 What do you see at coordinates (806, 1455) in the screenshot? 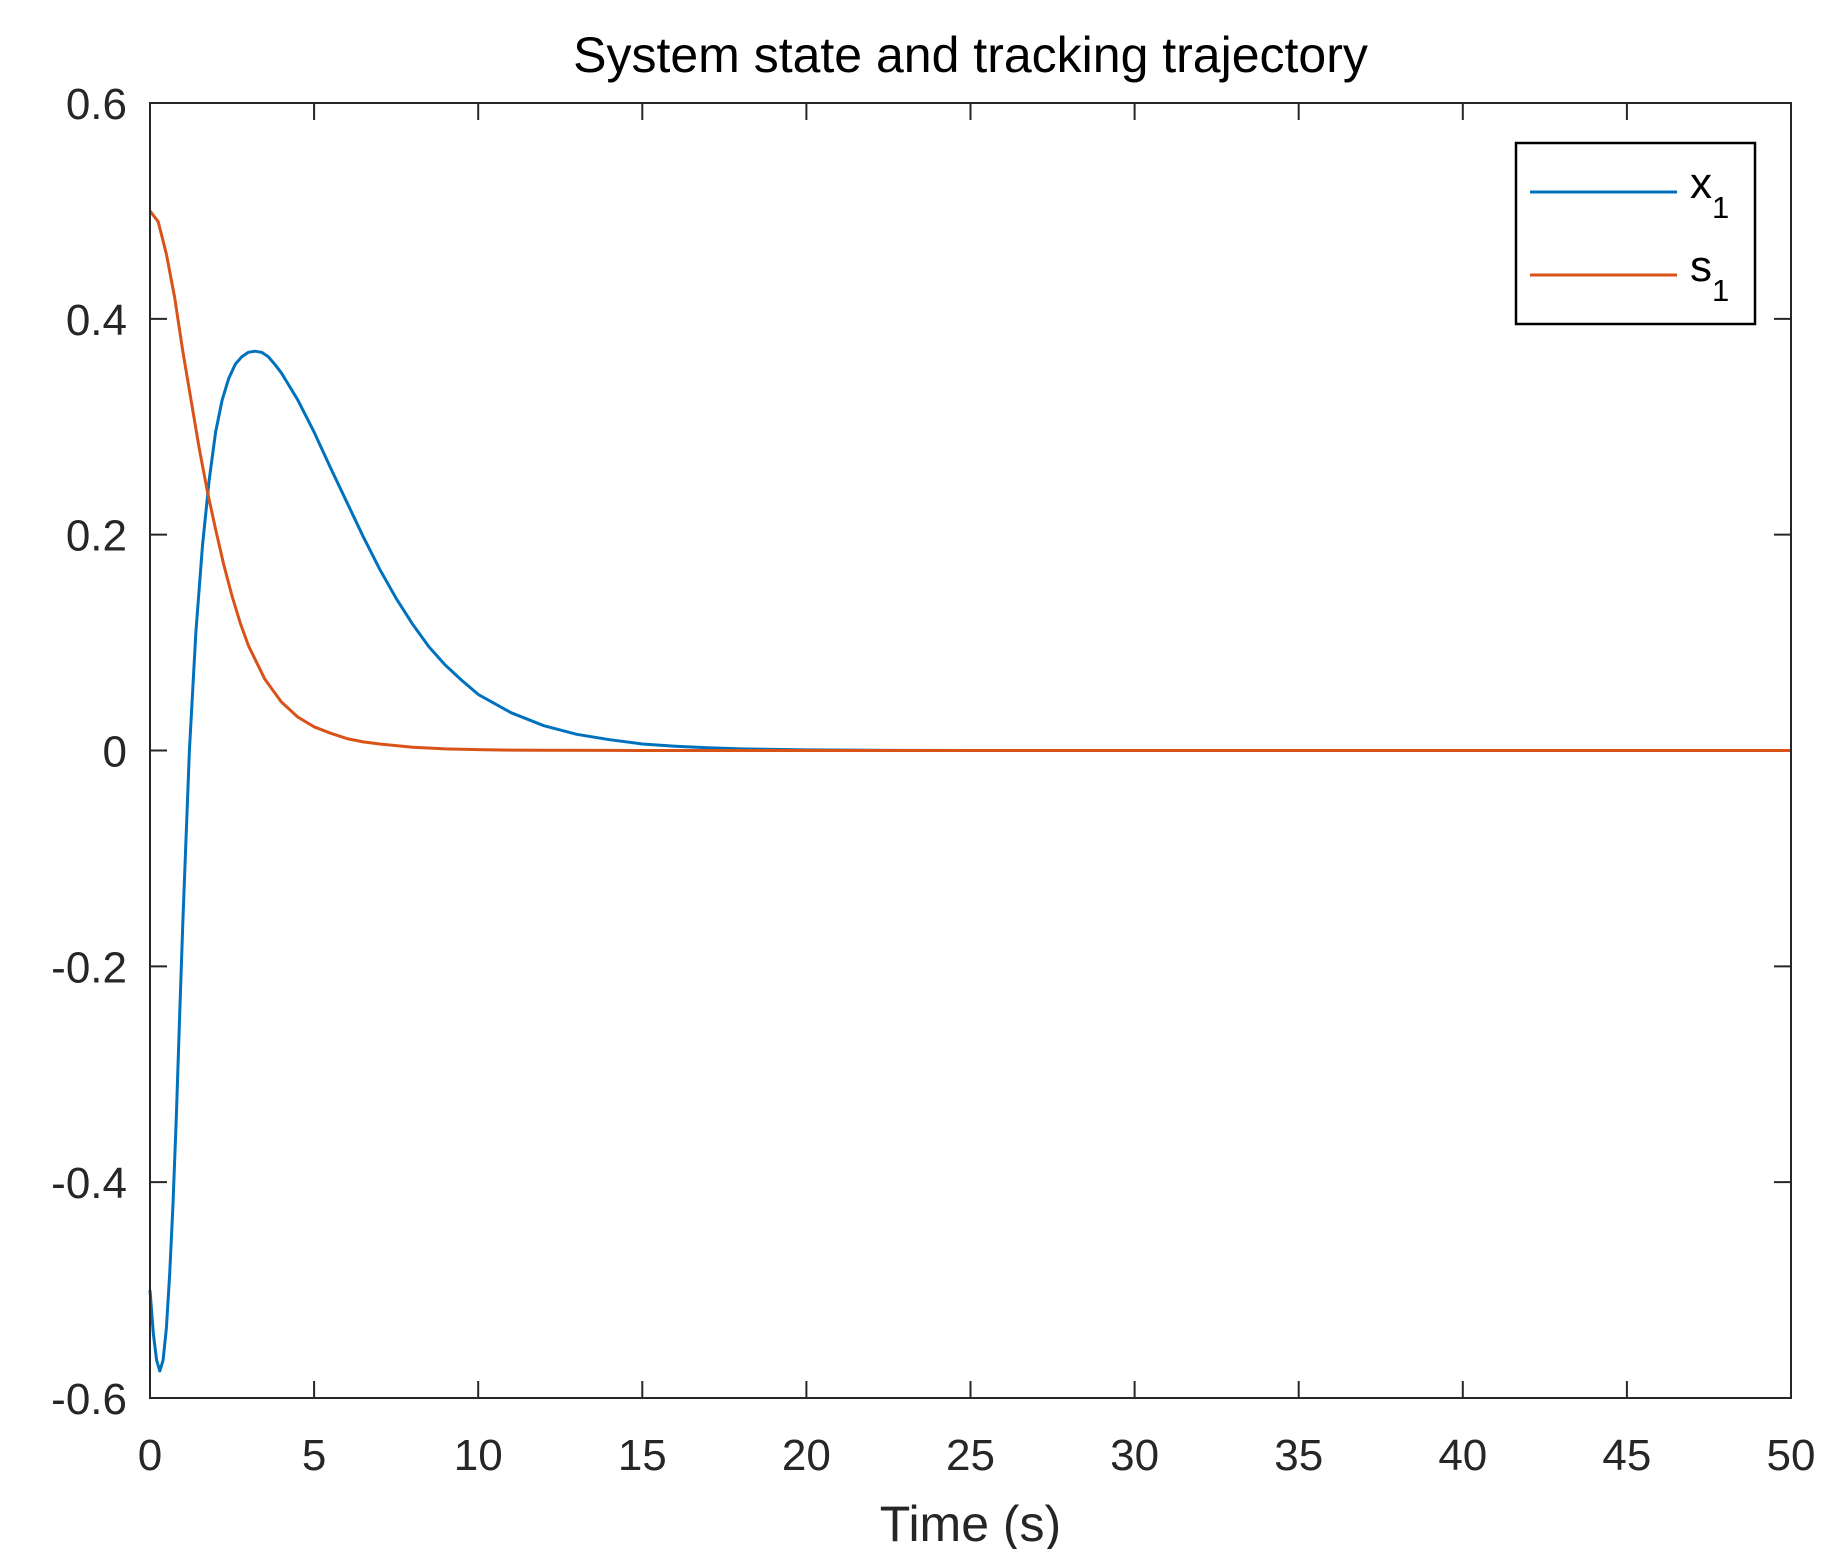
I see `x-tick-label: 20` at bounding box center [806, 1455].